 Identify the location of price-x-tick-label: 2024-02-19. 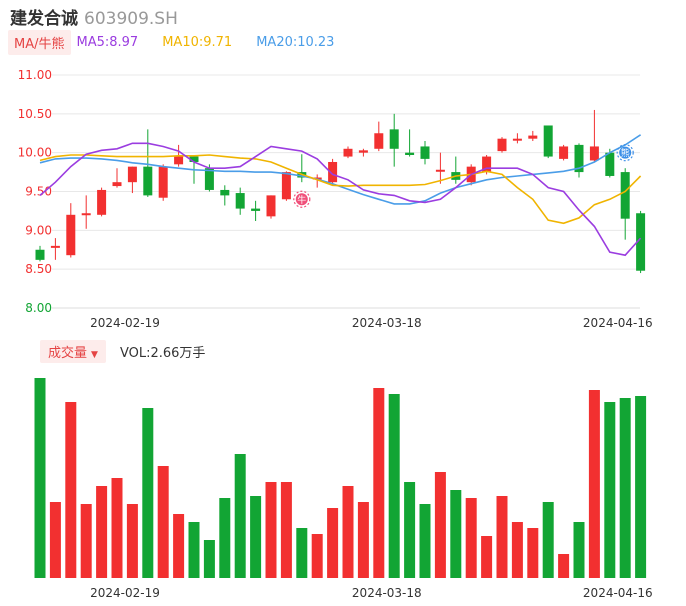
(125, 323).